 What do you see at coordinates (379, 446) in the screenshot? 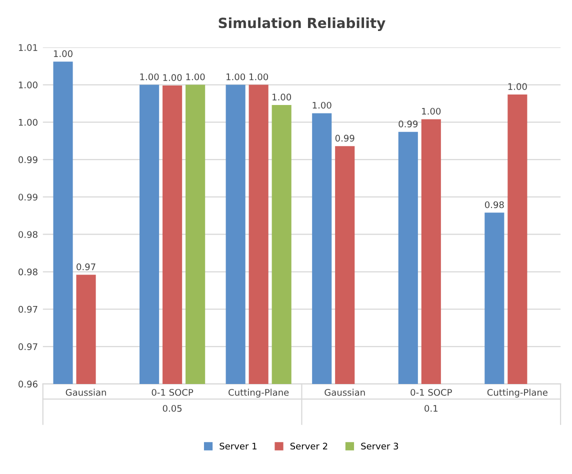
I see `legend-label: Server 3` at bounding box center [379, 446].